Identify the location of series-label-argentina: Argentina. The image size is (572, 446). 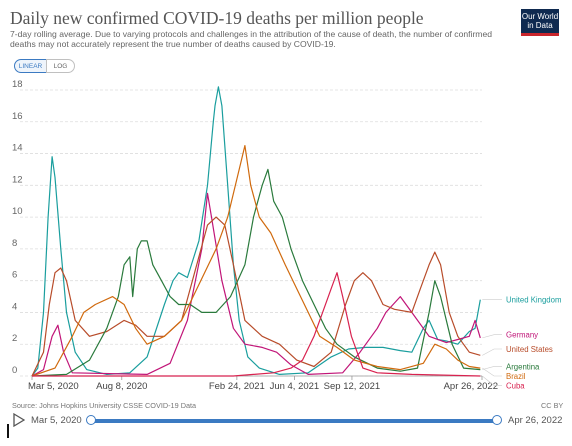
(523, 366).